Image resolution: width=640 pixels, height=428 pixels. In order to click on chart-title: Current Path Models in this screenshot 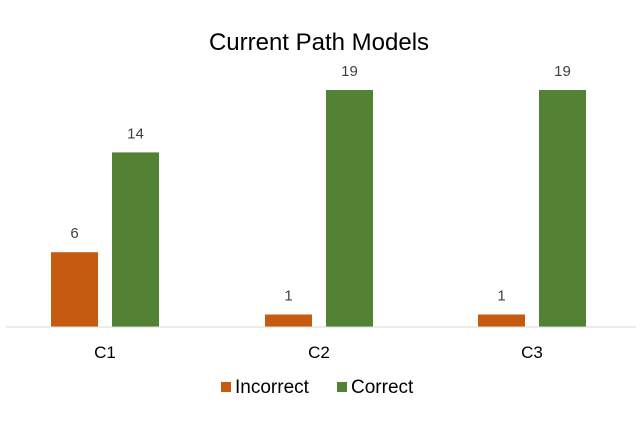, I will do `click(319, 42)`.